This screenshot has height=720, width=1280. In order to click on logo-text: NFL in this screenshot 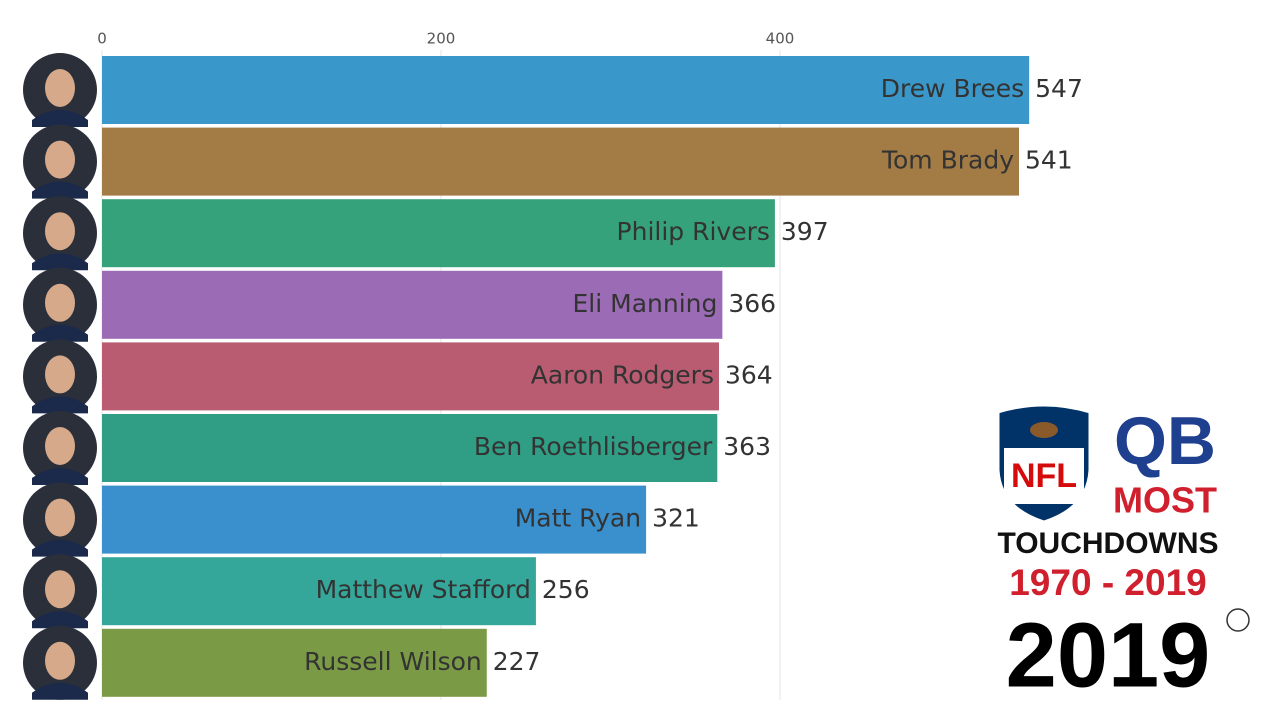, I will do `click(1044, 476)`.